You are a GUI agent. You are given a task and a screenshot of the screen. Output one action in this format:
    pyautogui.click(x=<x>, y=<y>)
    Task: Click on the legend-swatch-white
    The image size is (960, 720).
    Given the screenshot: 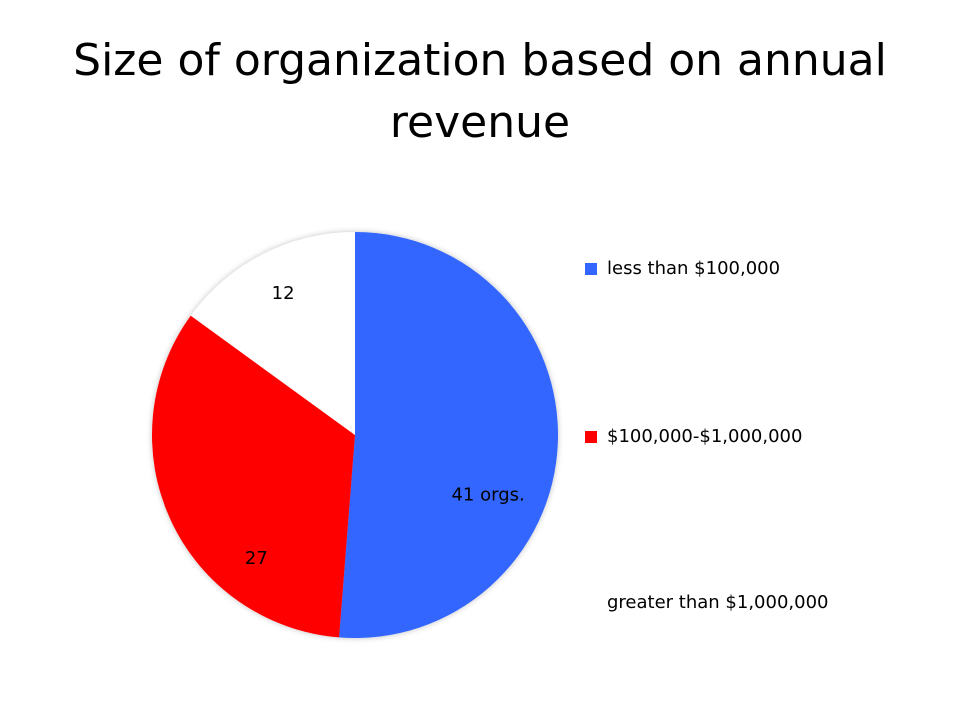 What is the action you would take?
    pyautogui.click(x=591, y=602)
    